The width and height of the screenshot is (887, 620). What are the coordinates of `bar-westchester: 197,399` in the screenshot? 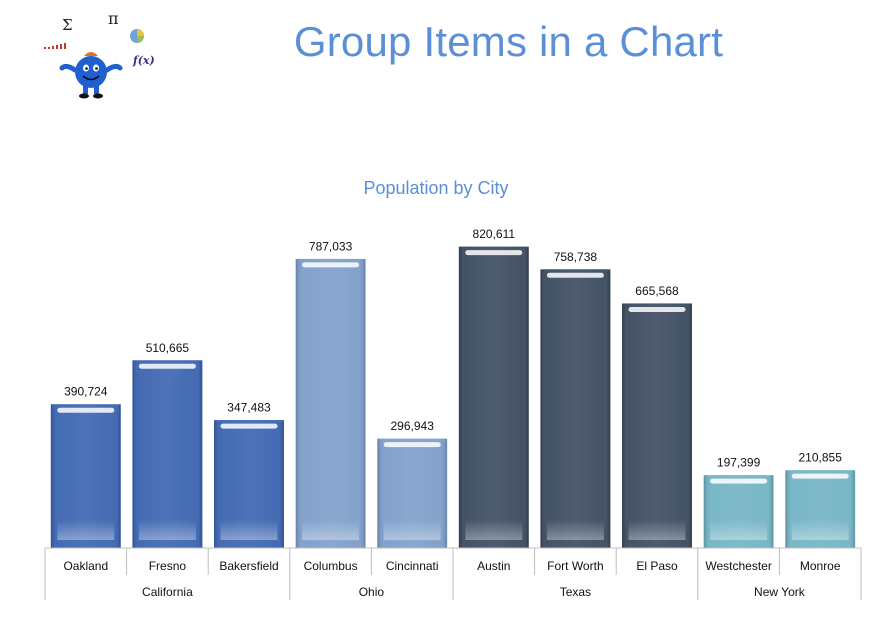 It's located at (738, 502).